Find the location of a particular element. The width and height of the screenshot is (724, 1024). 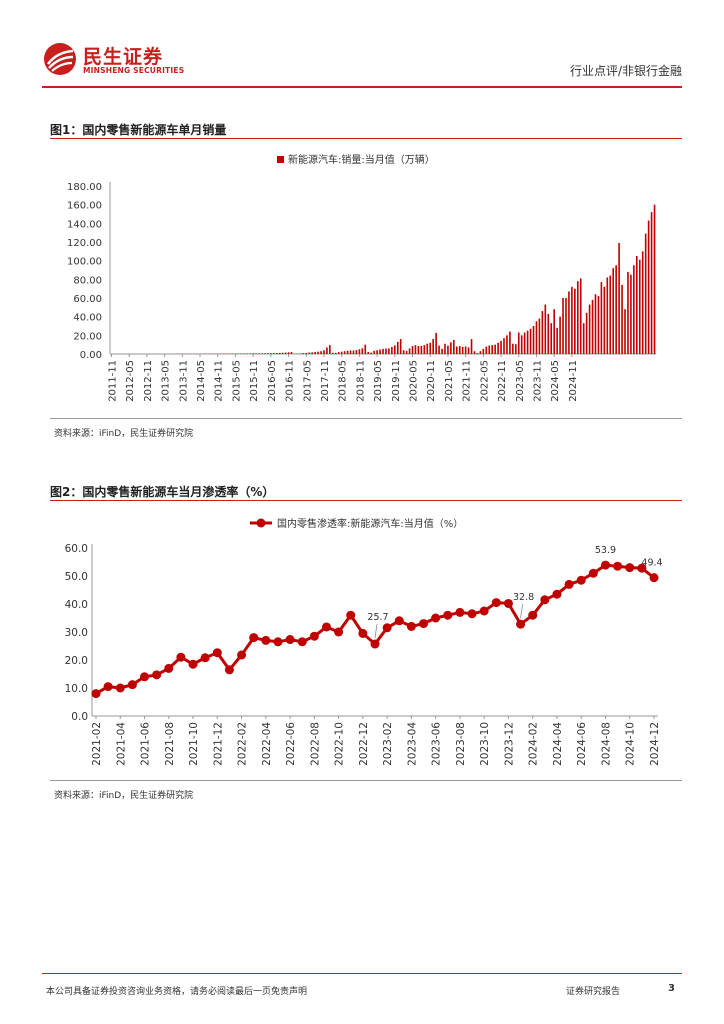

x-tick-label: 2024-06 is located at coordinates (582, 744).